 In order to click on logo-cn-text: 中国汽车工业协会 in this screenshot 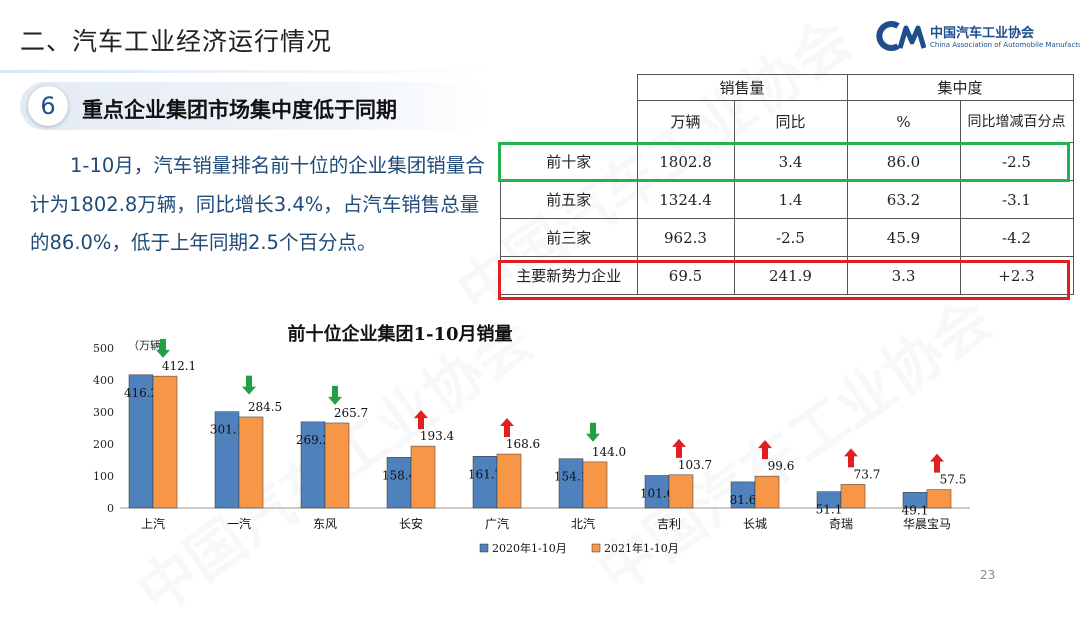, I will do `click(982, 33)`.